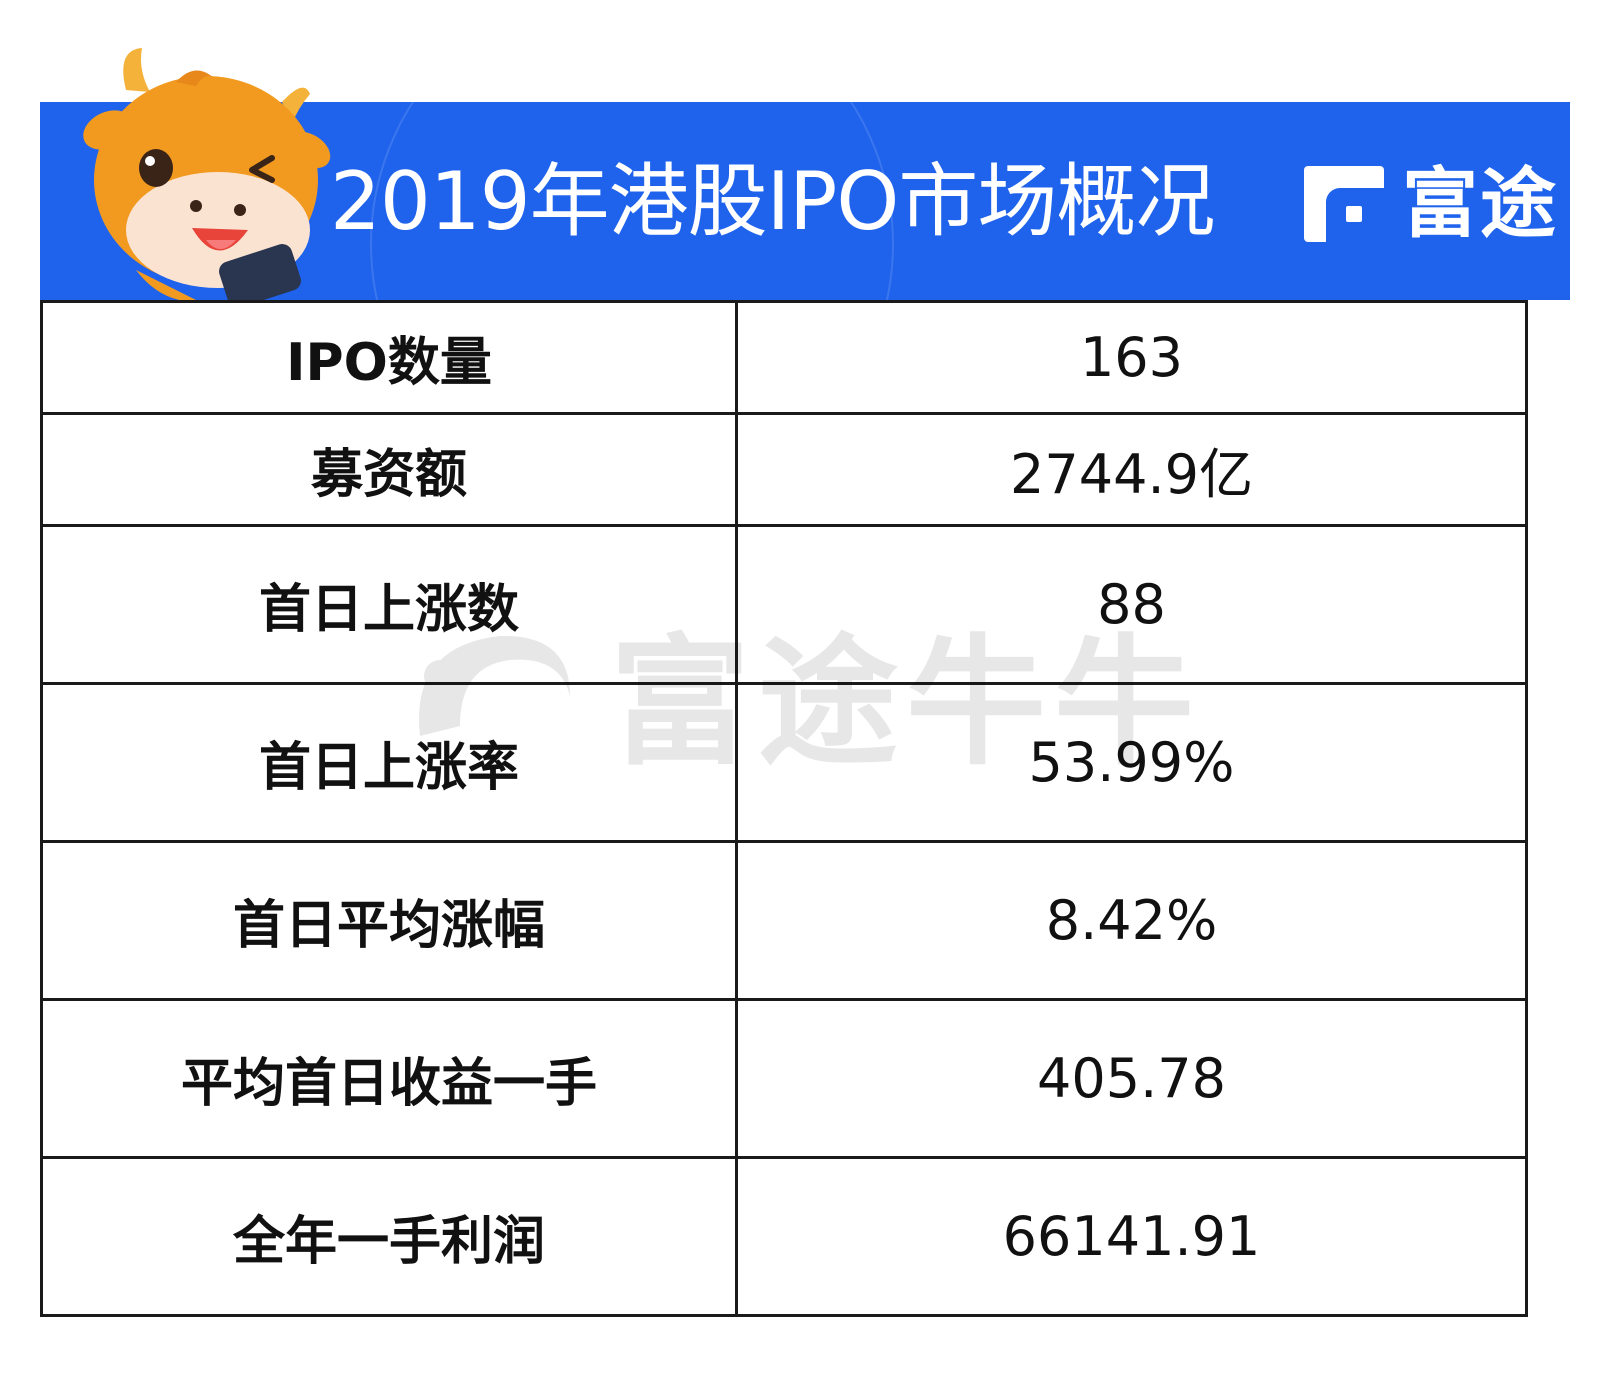  What do you see at coordinates (389, 1236) in the screenshot?
I see `row-label-annual-profit-per-lot: 全年一手利润` at bounding box center [389, 1236].